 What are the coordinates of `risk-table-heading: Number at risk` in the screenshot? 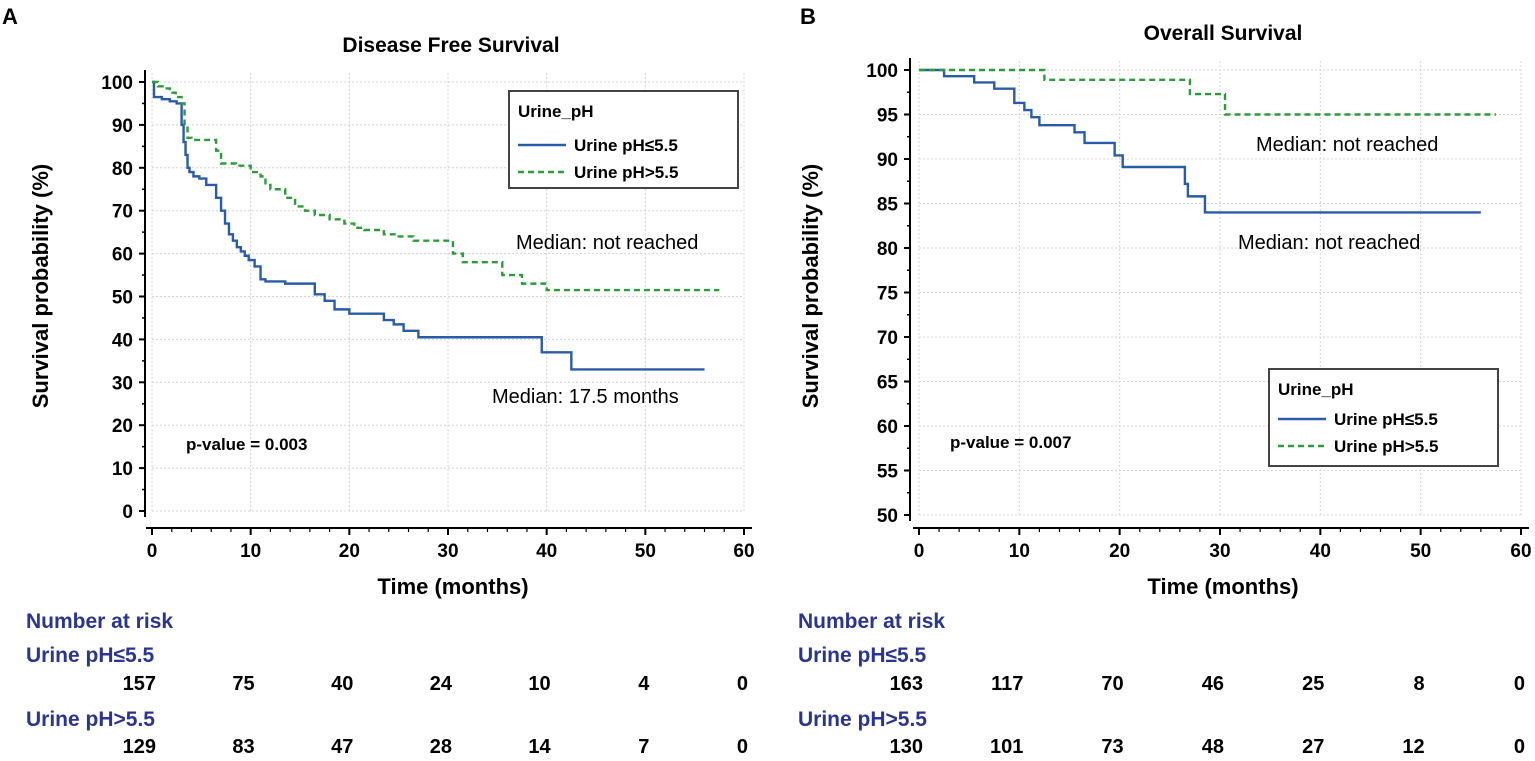 It's located at (871, 621).